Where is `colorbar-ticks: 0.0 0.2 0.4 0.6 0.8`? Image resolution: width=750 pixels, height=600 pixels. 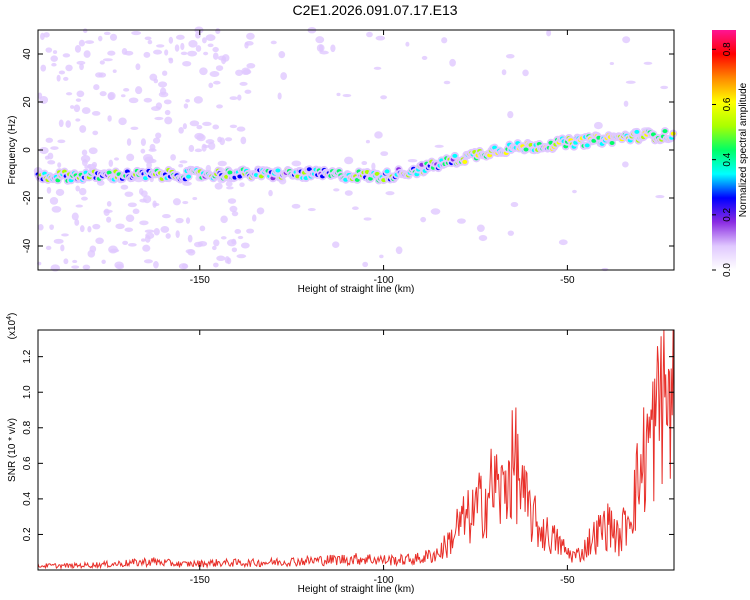 colorbar-ticks: 0.0 0.2 0.4 0.6 0.8 is located at coordinates (722, 159).